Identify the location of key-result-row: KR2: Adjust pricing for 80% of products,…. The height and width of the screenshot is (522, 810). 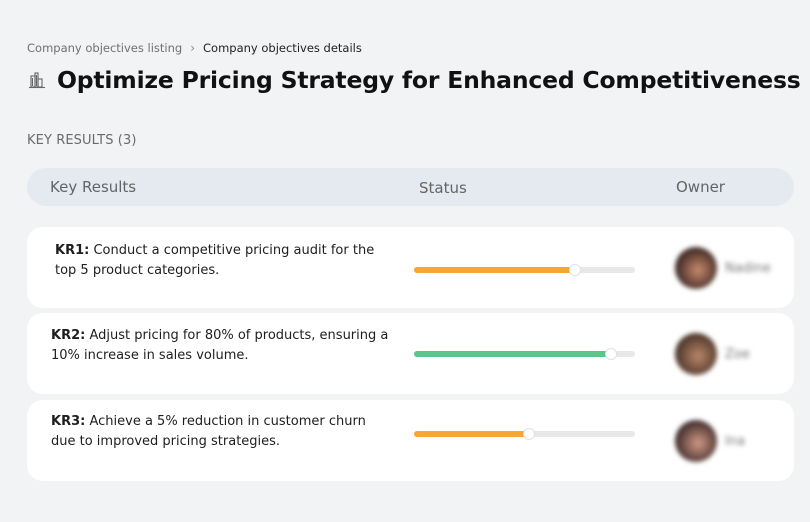
(410, 353).